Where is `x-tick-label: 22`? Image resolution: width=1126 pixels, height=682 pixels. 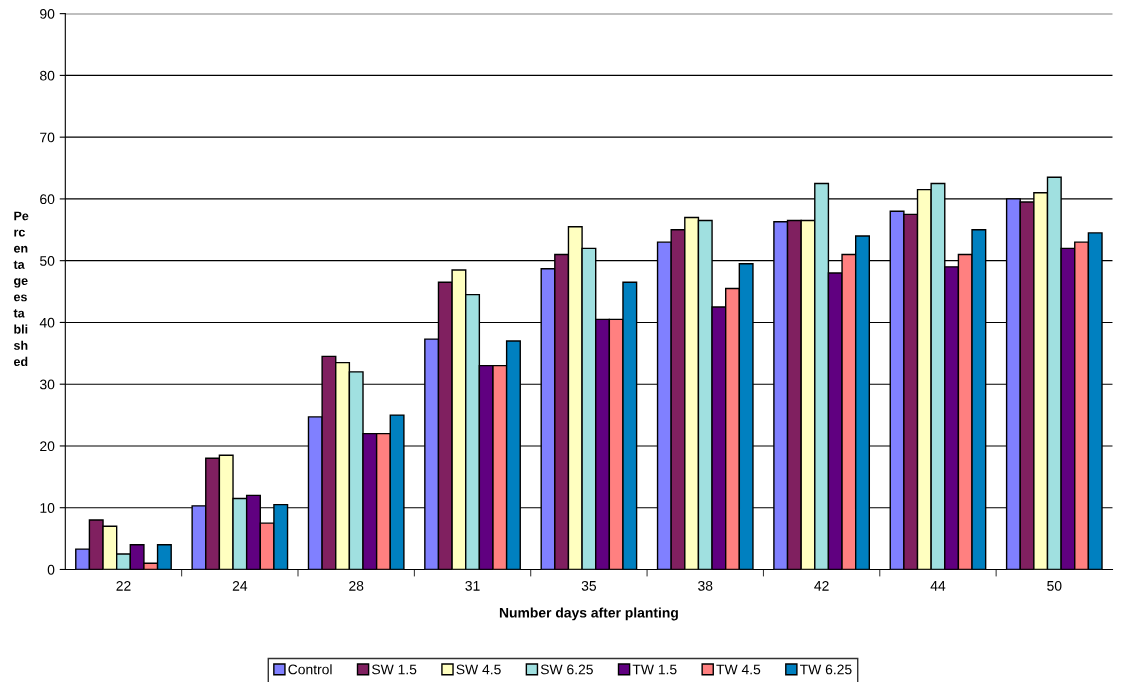 x-tick-label: 22 is located at coordinates (123, 585).